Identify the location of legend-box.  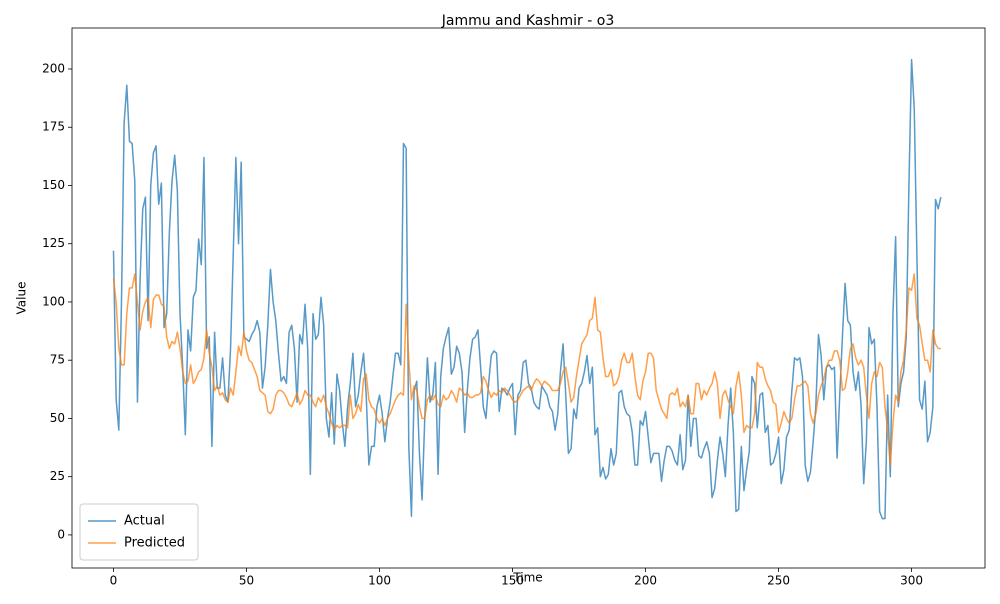
(139, 532).